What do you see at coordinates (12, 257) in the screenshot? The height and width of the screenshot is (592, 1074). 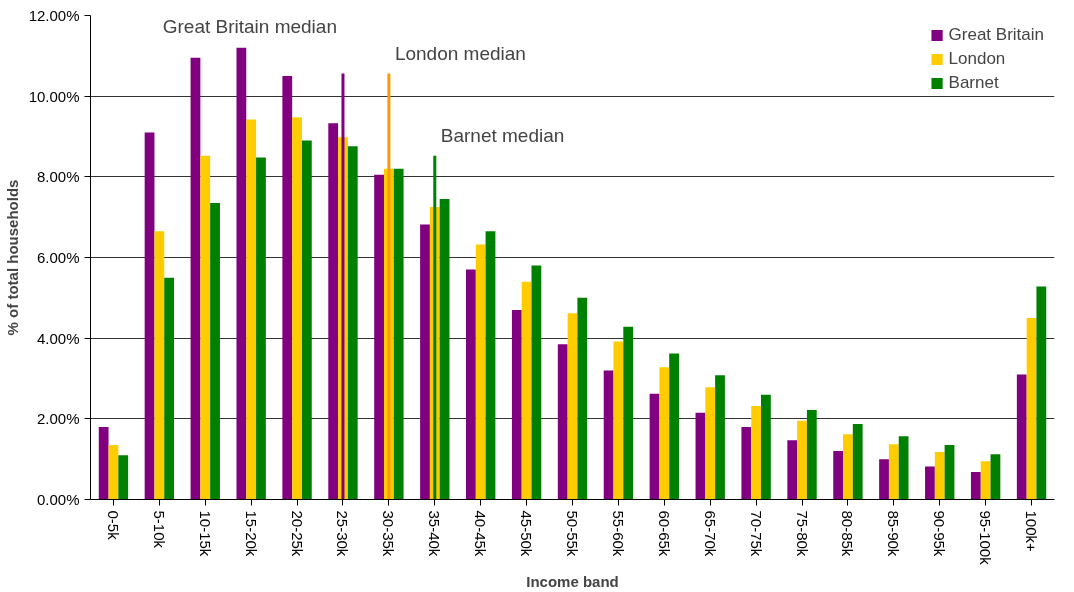 I see `y-axis-title: % of total households` at bounding box center [12, 257].